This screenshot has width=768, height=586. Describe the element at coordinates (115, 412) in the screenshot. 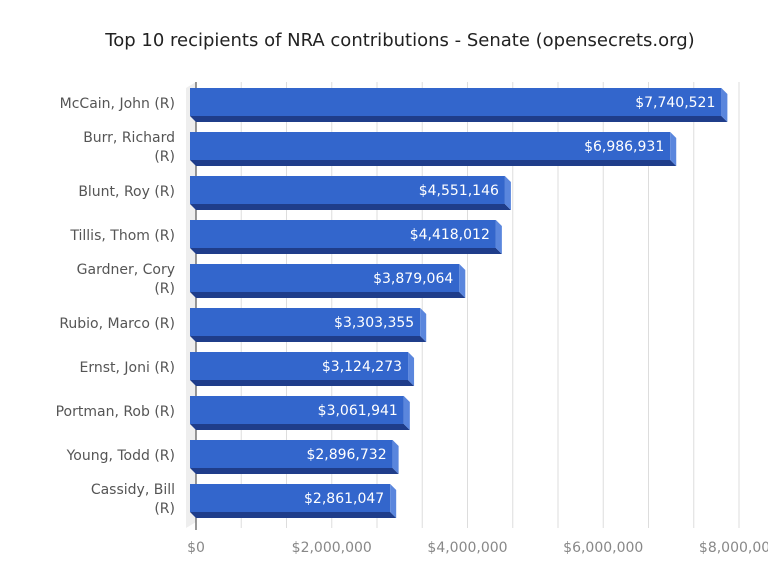

I see `category-label: Portman, Rob (R)` at that location.